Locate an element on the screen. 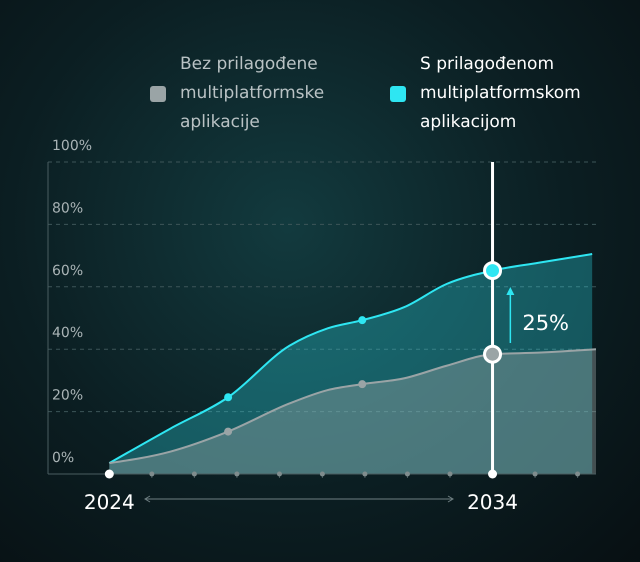 The image size is (640, 562). y-tick-label: 100% is located at coordinates (72, 146).